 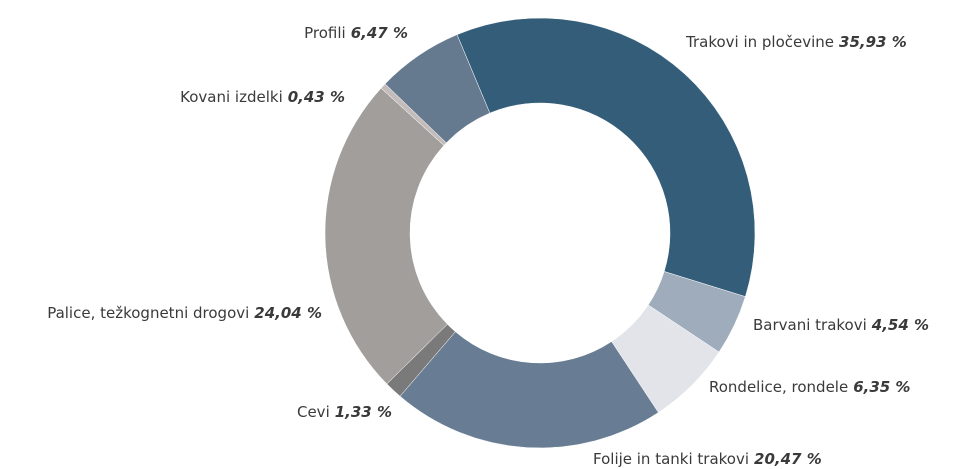 I want to click on category-name: Kovani izdelki, so click(x=231, y=97).